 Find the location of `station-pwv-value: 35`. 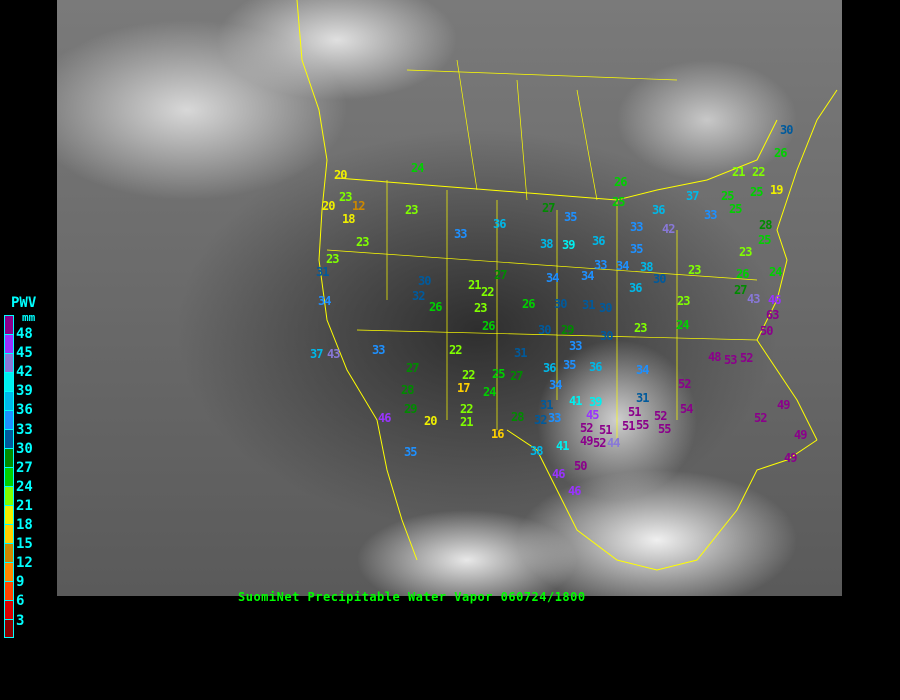

station-pwv-value: 35 is located at coordinates (569, 365).